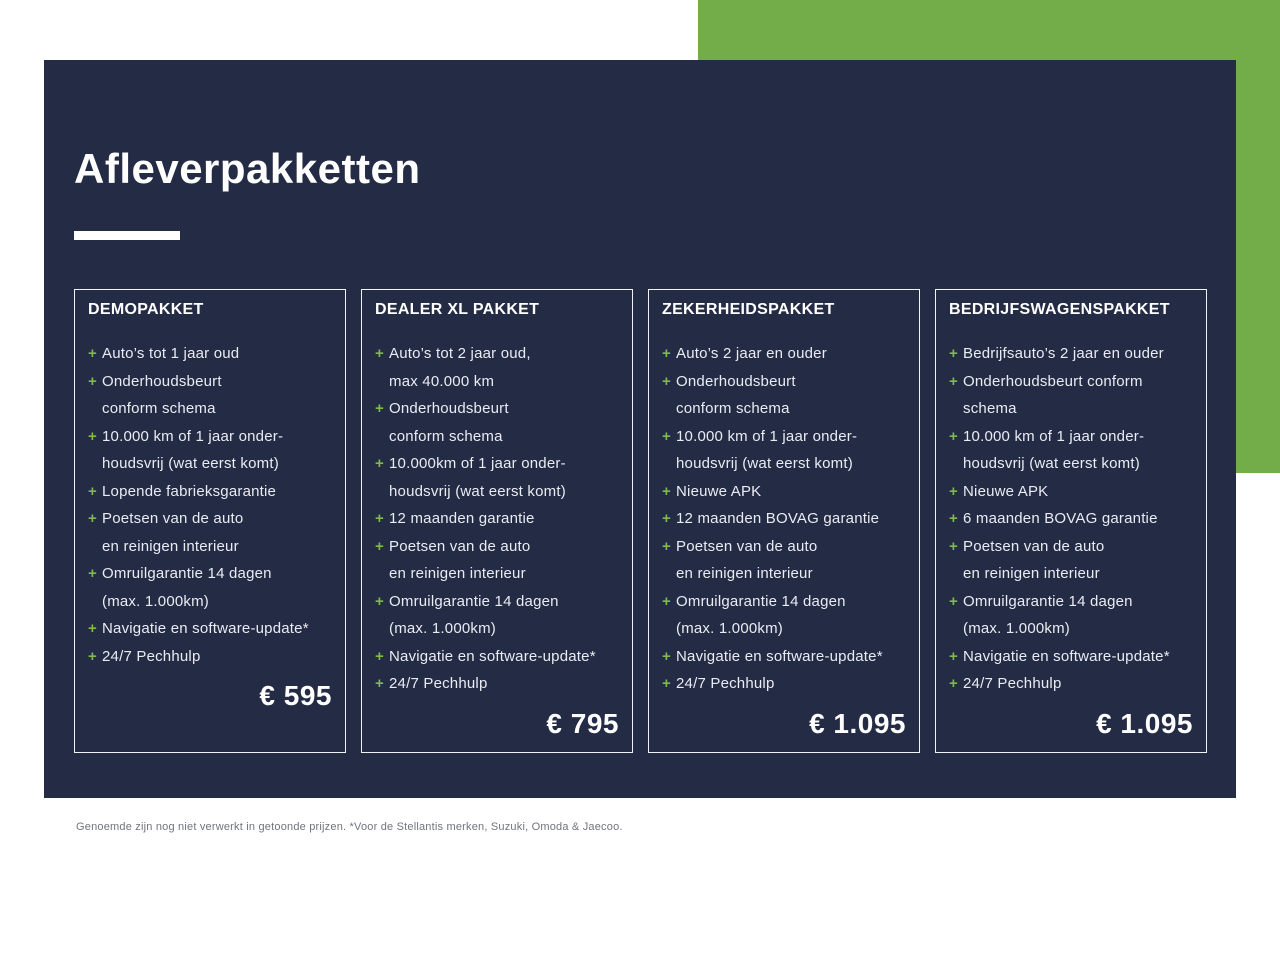 Image resolution: width=1280 pixels, height=960 pixels. Describe the element at coordinates (127, 235) in the screenshot. I see `title-underline` at that location.